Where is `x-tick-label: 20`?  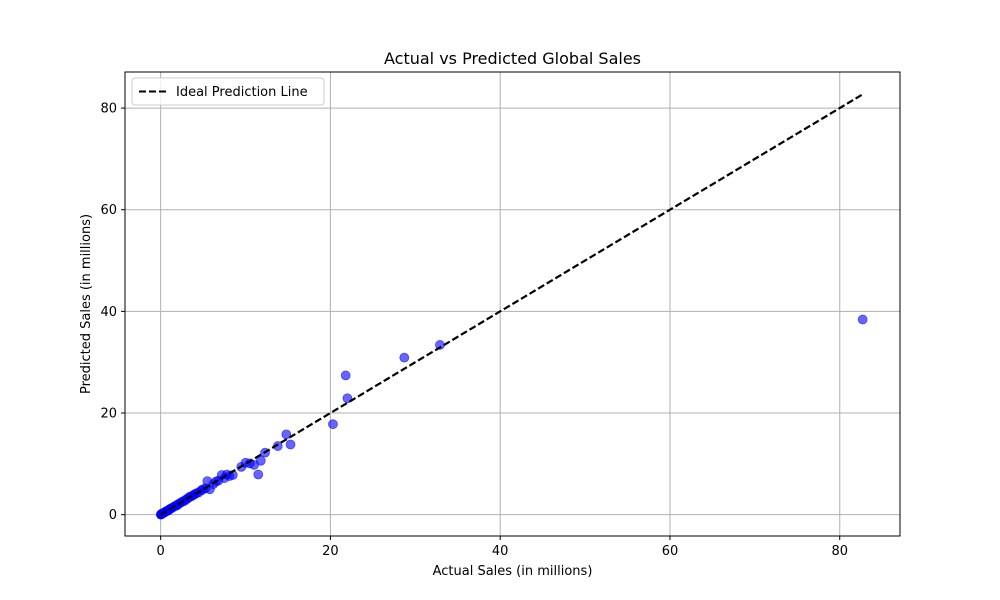
x-tick-label: 20 is located at coordinates (330, 551).